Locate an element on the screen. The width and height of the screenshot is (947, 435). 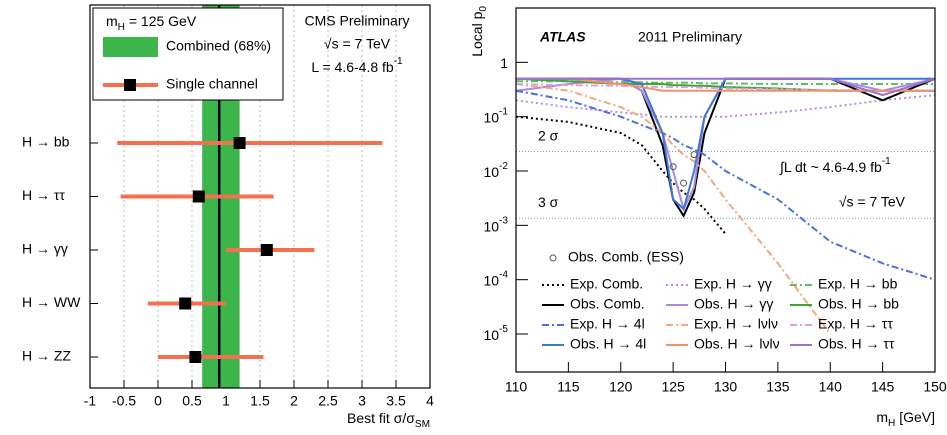
annotation: ∫L dt ~ 4.6-4.9 fb-1 is located at coordinates (835, 165).